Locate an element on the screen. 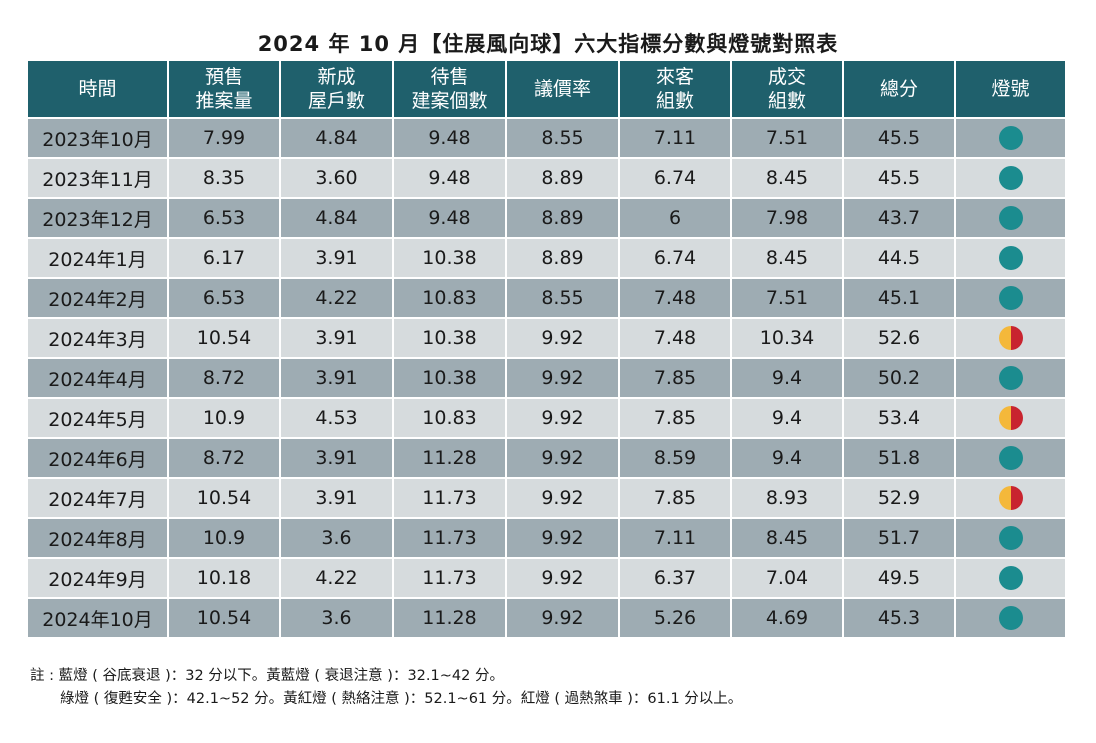 Image resolution: width=1096 pixels, height=743 pixels. header-text: 推案量 is located at coordinates (224, 101).